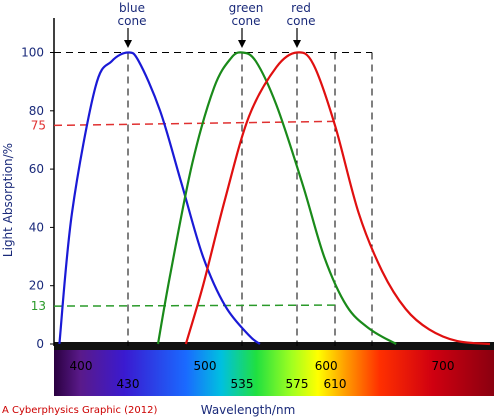  Describe the element at coordinates (297, 384) in the screenshot. I see `marked-wavelength-label: 575` at that location.